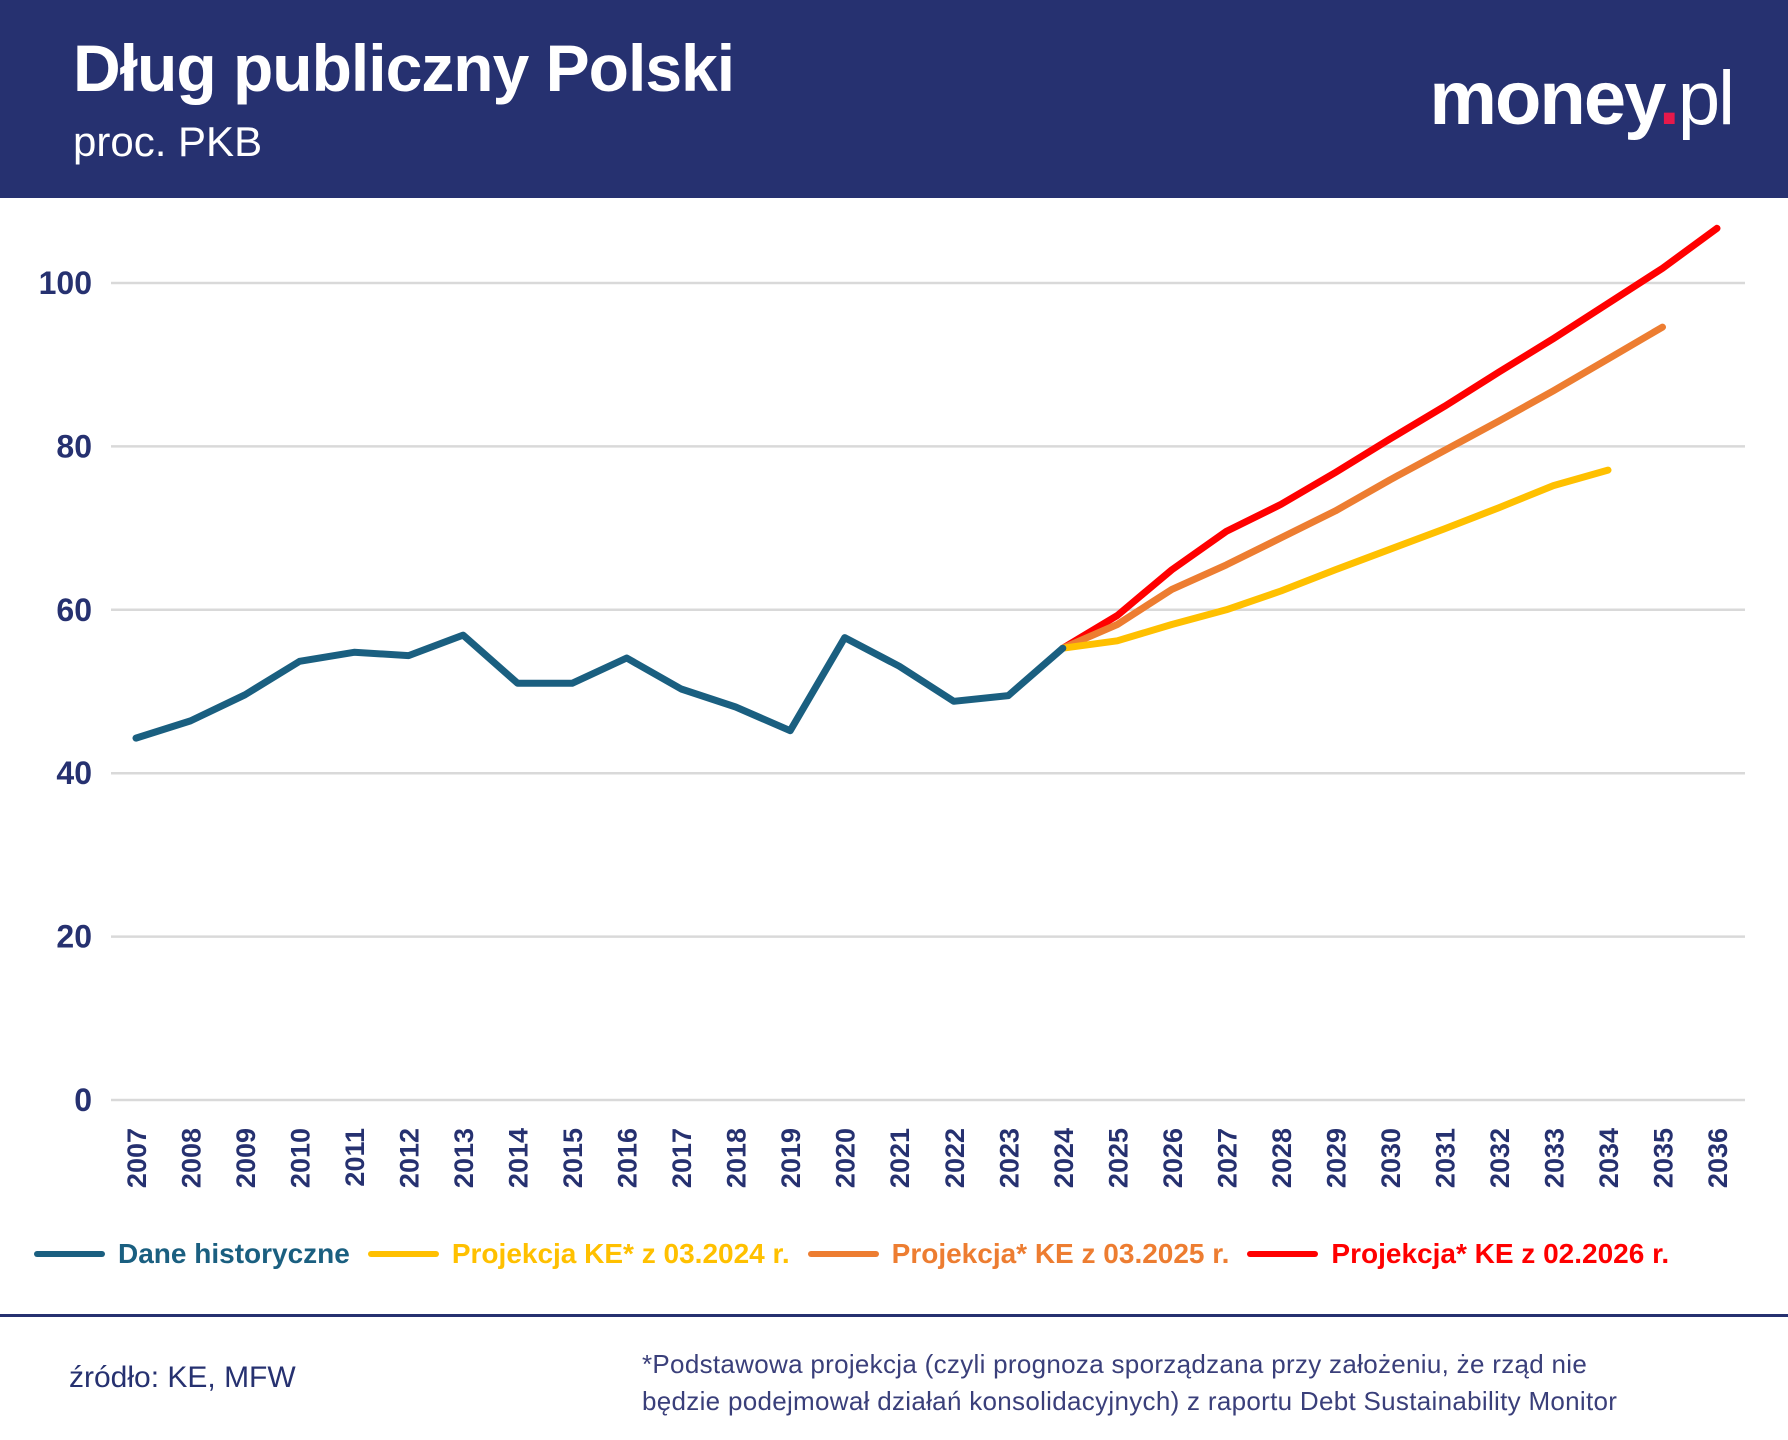  I want to click on legend-item: Dane historyczne, so click(192, 1254).